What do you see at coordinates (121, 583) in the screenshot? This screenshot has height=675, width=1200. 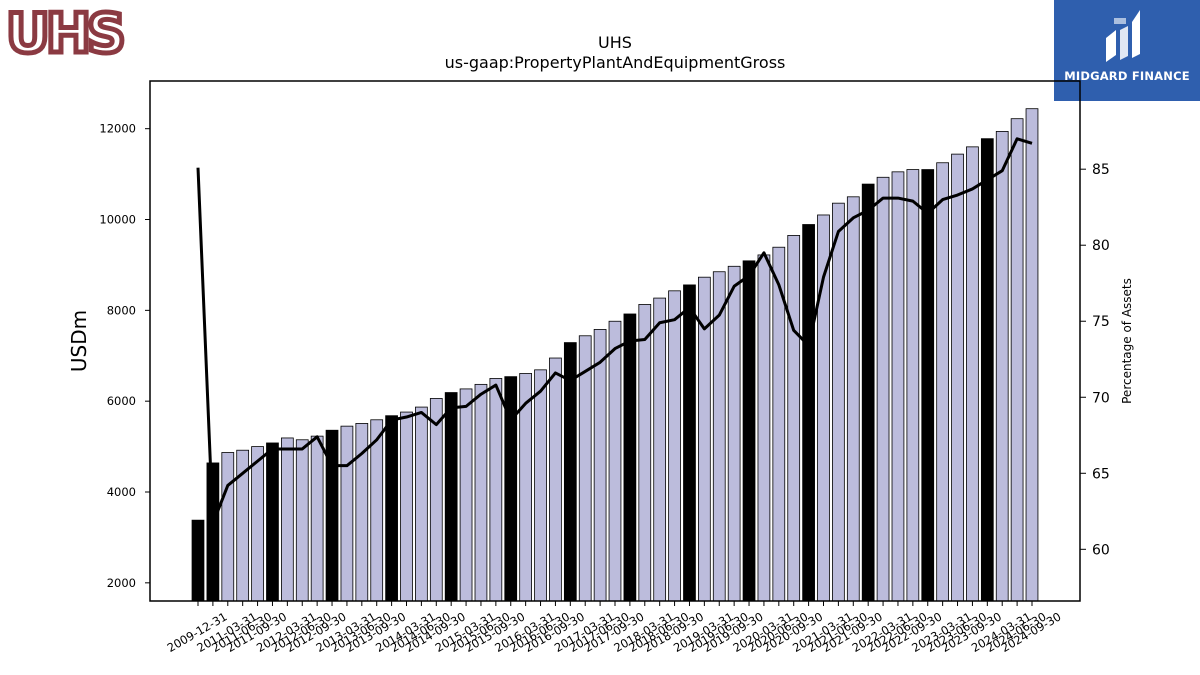 I see `y-tick-label: 2000` at bounding box center [121, 583].